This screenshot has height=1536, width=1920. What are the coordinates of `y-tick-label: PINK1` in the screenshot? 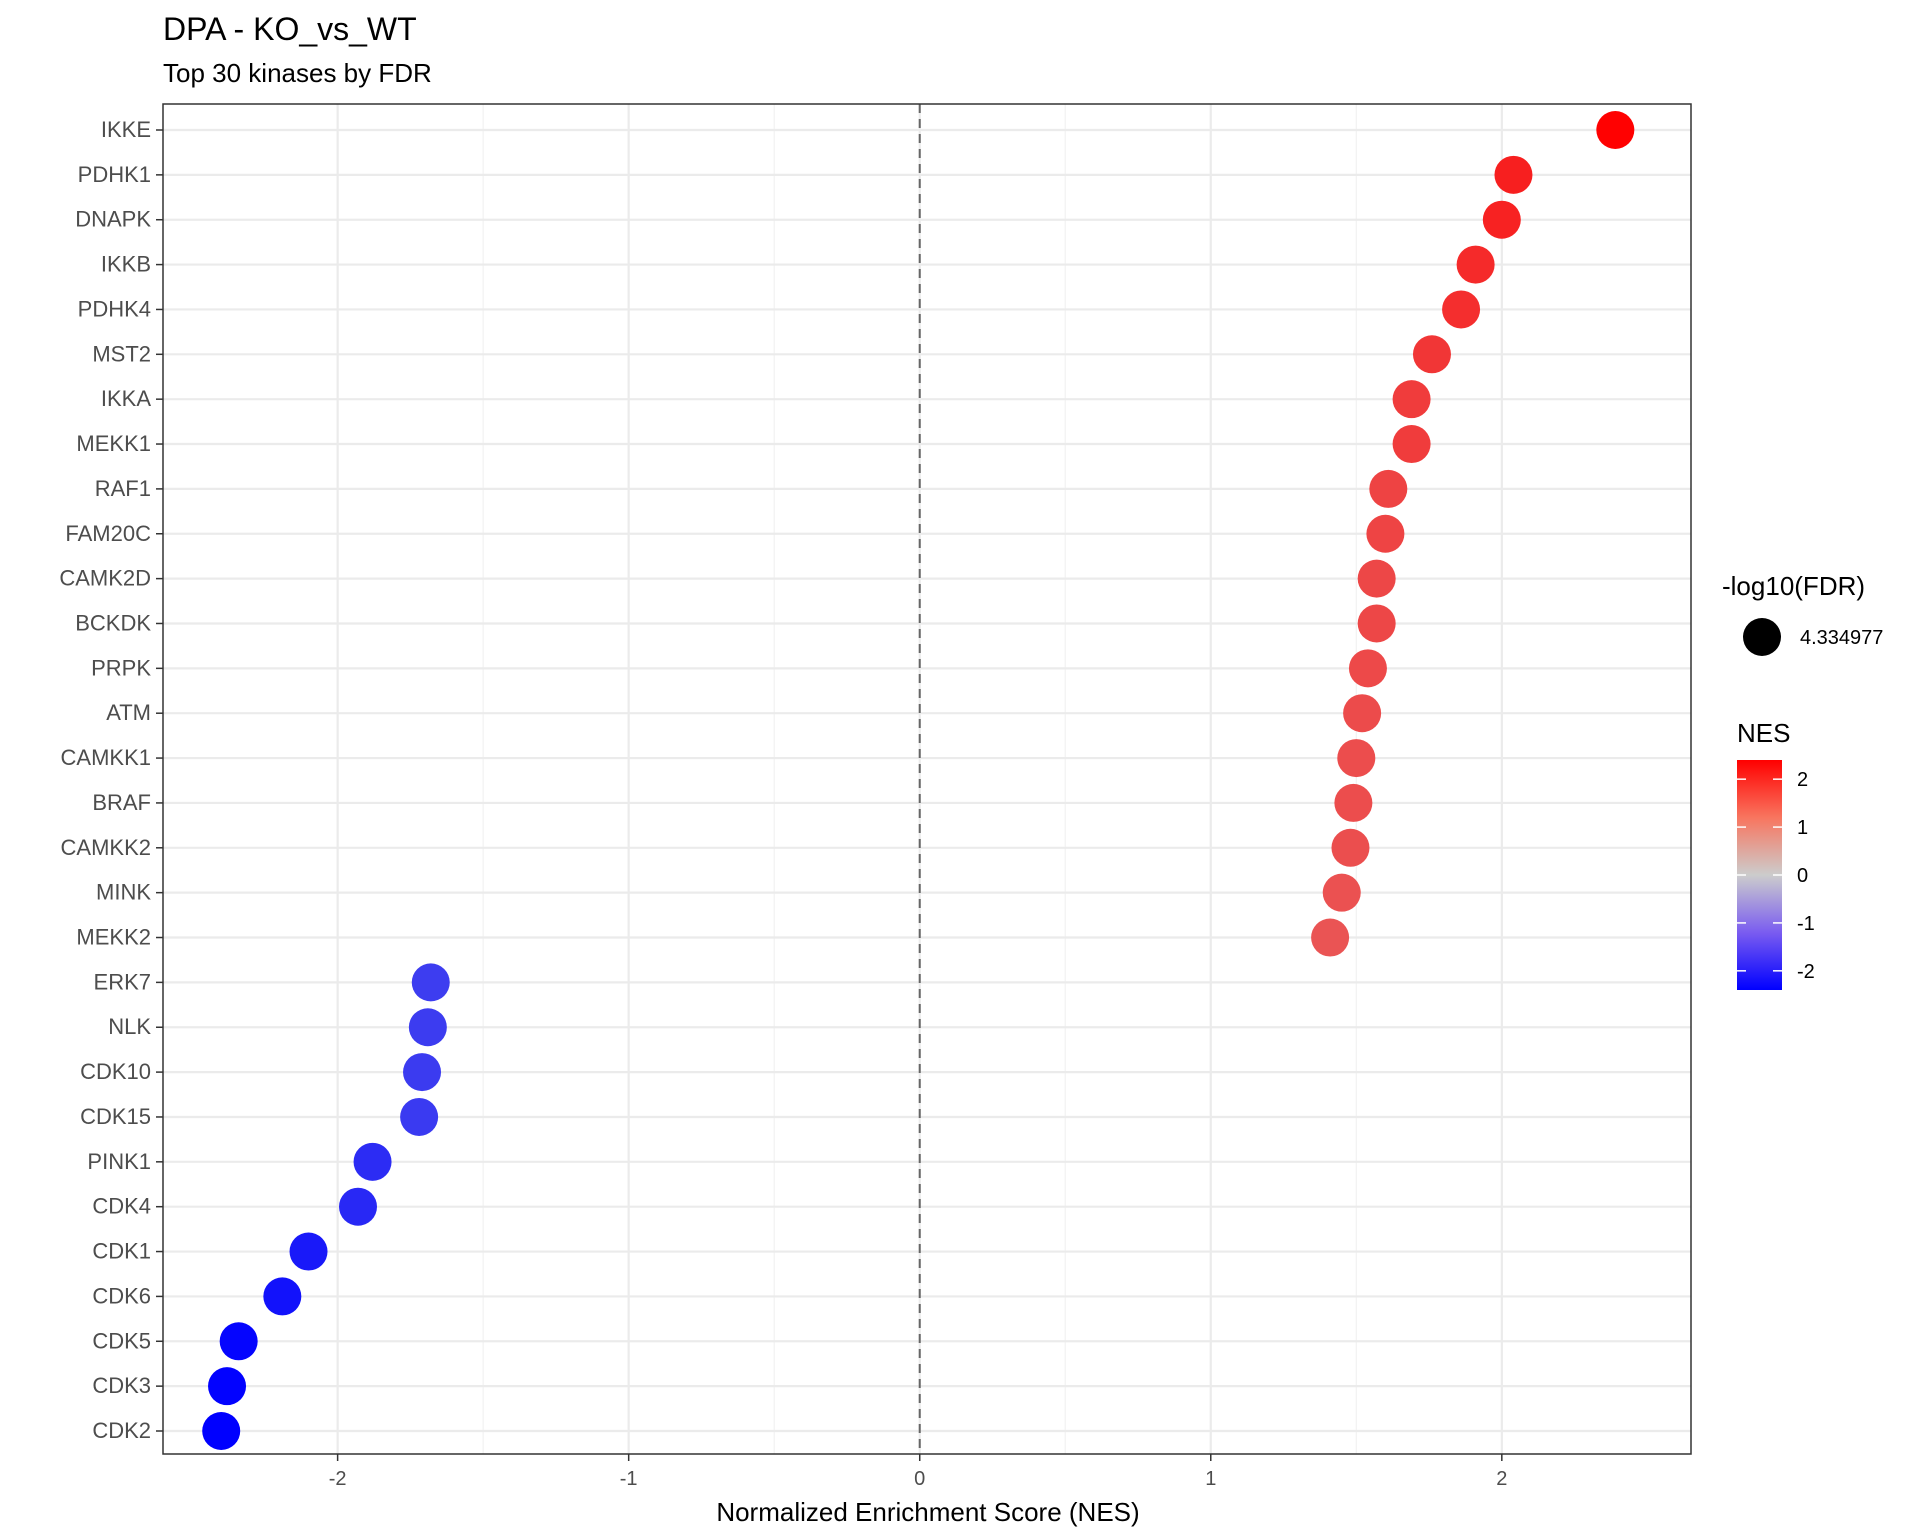 It's located at (119, 1161).